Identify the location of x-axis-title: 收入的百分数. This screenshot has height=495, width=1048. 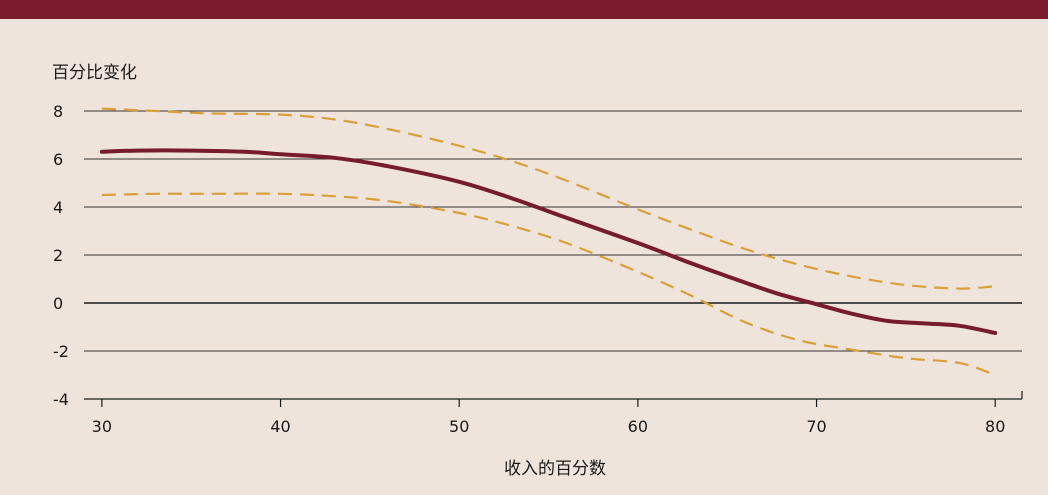
(555, 469).